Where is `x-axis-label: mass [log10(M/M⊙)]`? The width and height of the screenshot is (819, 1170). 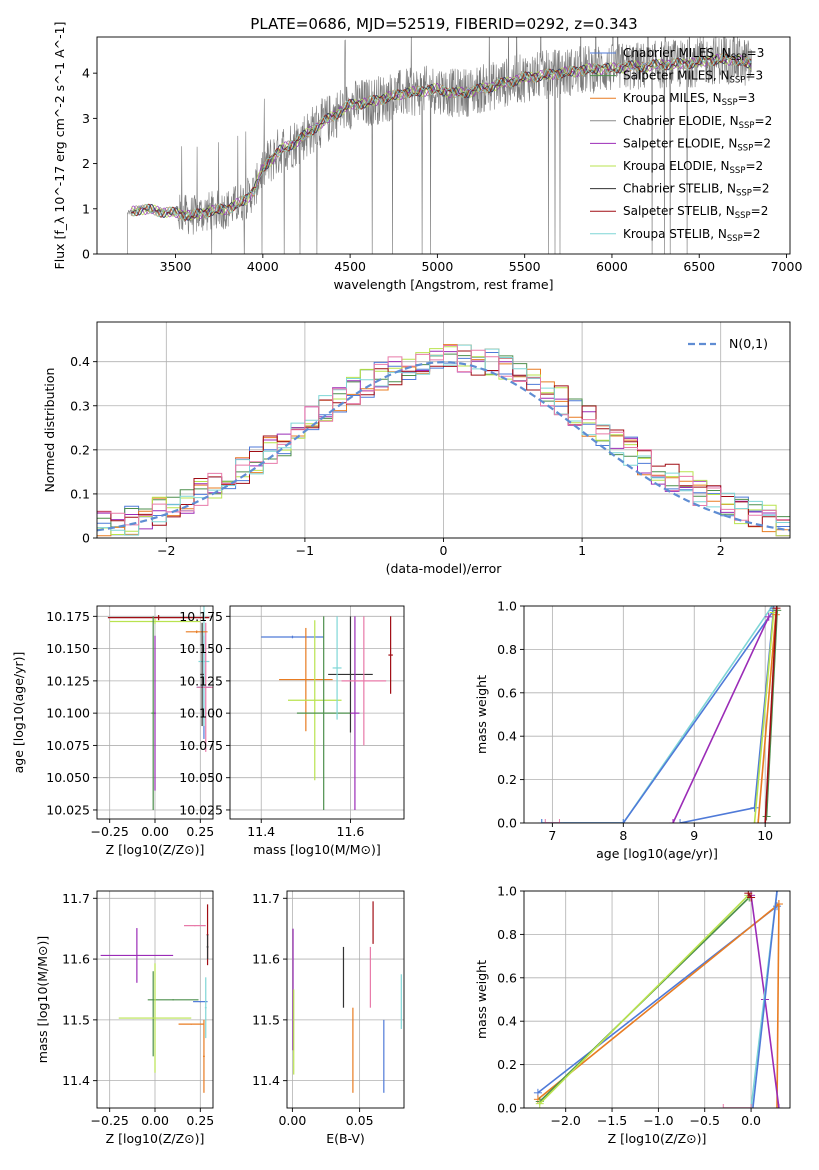
x-axis-label: mass [log10(M/M⊙)] is located at coordinates (317, 849).